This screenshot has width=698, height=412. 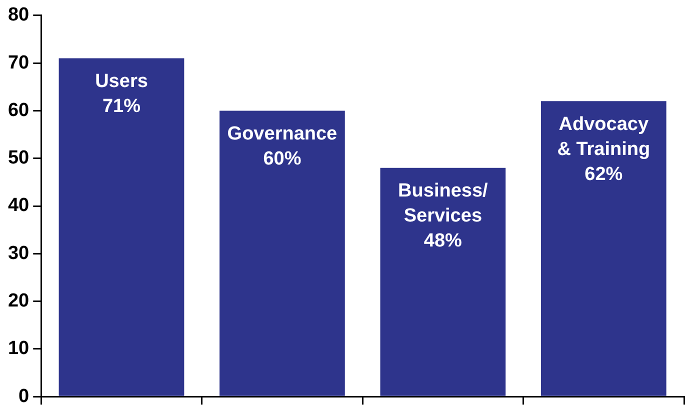 What do you see at coordinates (121, 81) in the screenshot?
I see `x-tick-label: Users` at bounding box center [121, 81].